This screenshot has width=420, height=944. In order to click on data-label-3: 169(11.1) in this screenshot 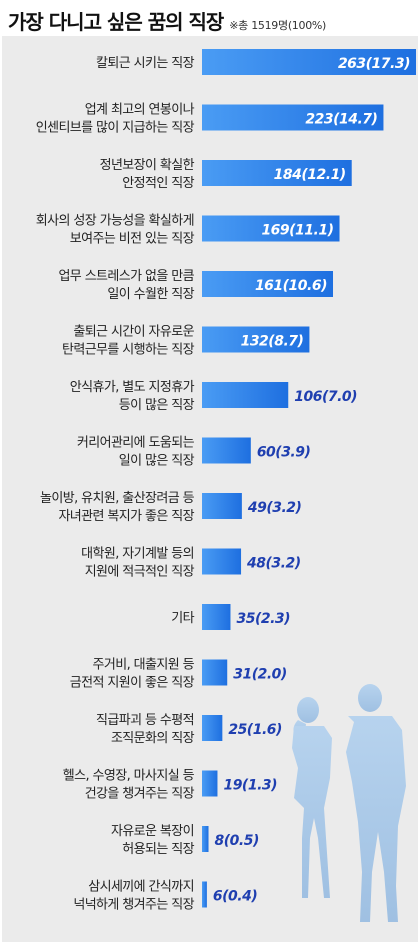, I will do `click(297, 231)`.